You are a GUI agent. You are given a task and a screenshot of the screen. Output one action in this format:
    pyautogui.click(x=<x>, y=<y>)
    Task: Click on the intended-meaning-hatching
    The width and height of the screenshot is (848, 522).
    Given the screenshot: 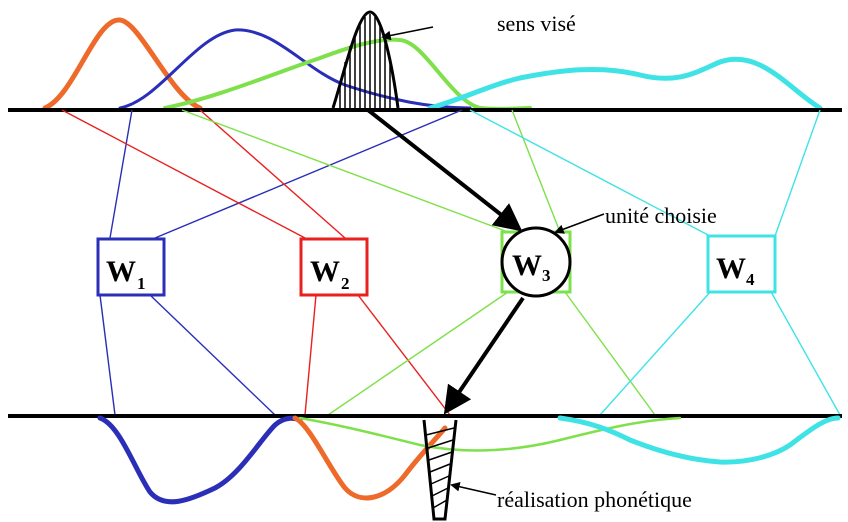 What is the action you would take?
    pyautogui.click(x=365, y=61)
    